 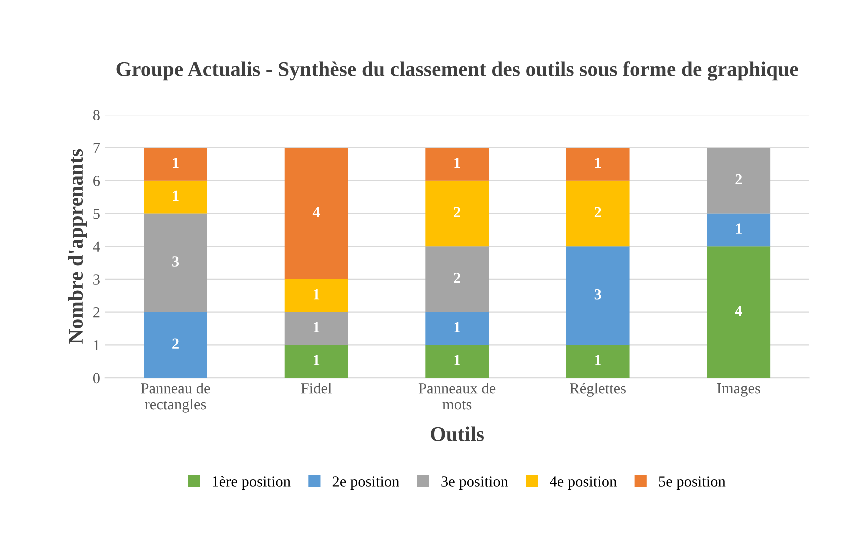 What do you see at coordinates (598, 389) in the screenshot?
I see `x-tick-label: Réglettes` at bounding box center [598, 389].